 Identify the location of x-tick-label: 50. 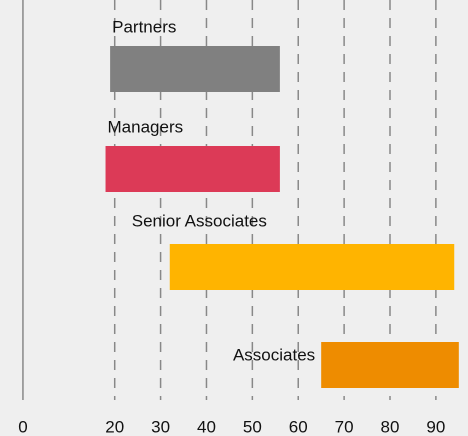
(252, 426).